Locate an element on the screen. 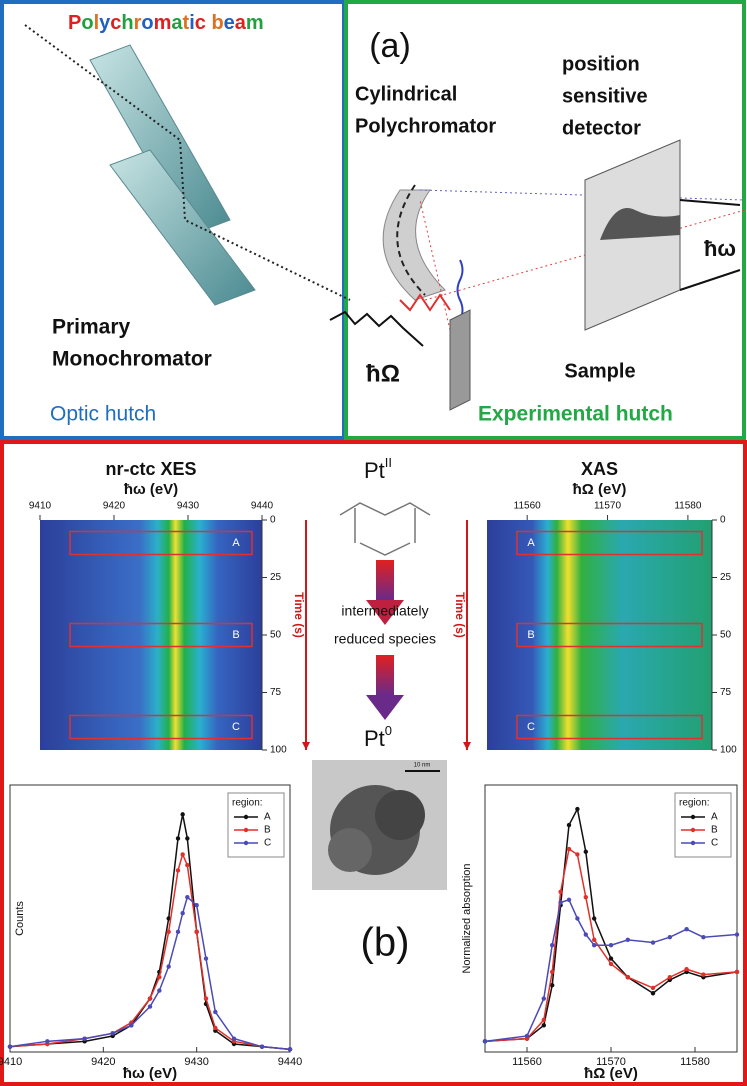 The width and height of the screenshot is (747, 1086). x-axis-label: ħΩ (eV) is located at coordinates (611, 1073).